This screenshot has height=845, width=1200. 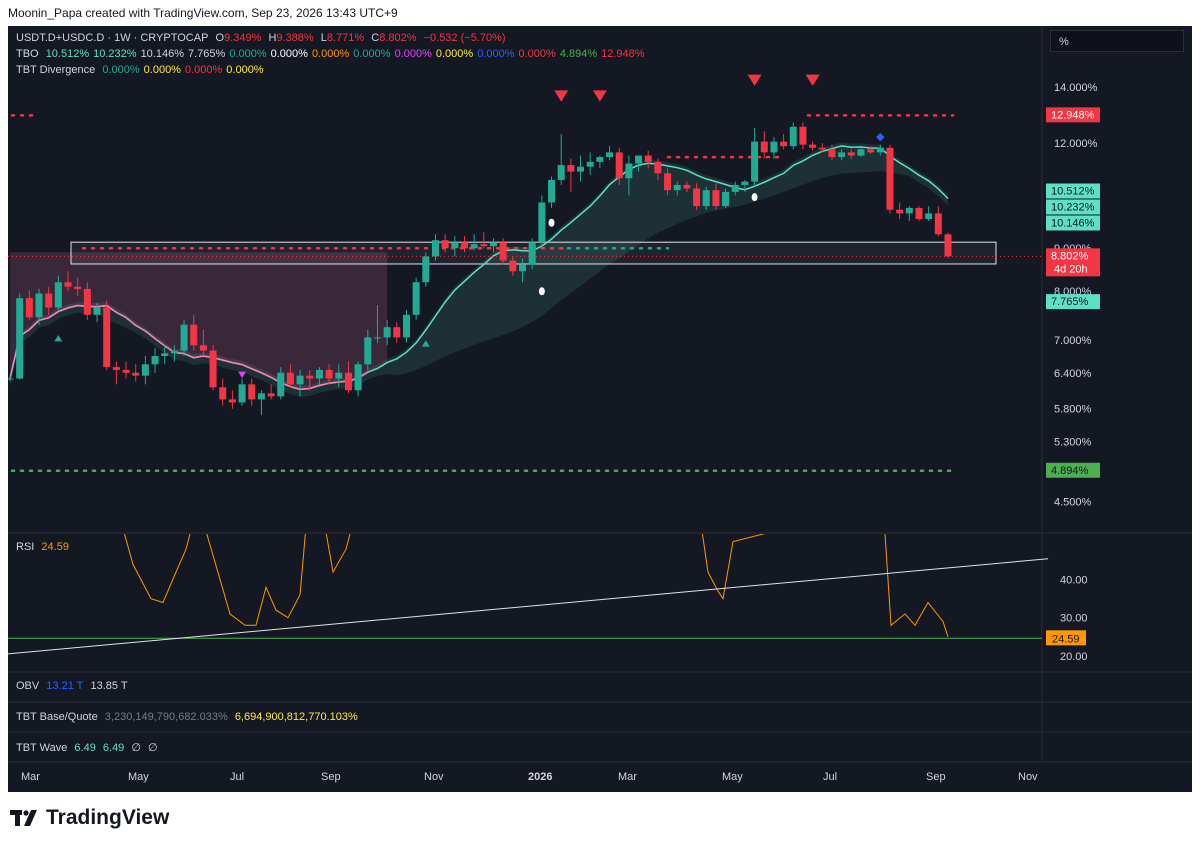 I want to click on tradingview-logo: TradingView, so click(x=89, y=818).